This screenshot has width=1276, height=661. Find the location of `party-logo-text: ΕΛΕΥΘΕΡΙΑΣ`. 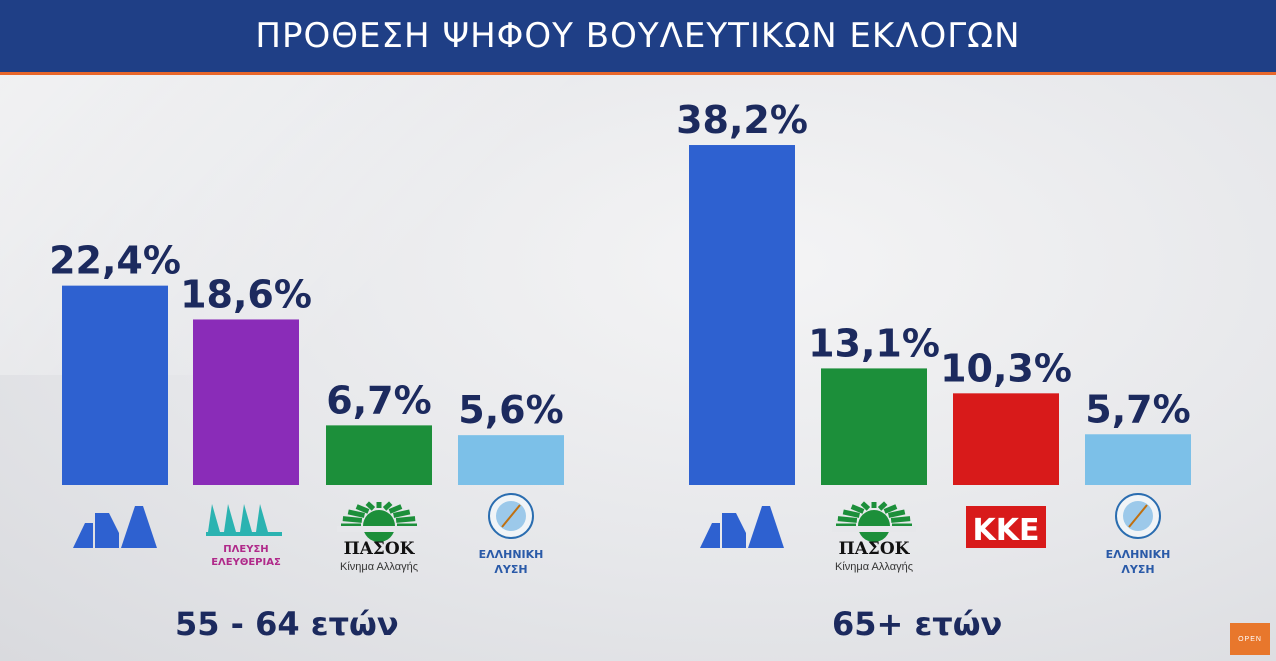

party-logo-text: ΕΛΕΥΘΕΡΙΑΣ is located at coordinates (246, 562).